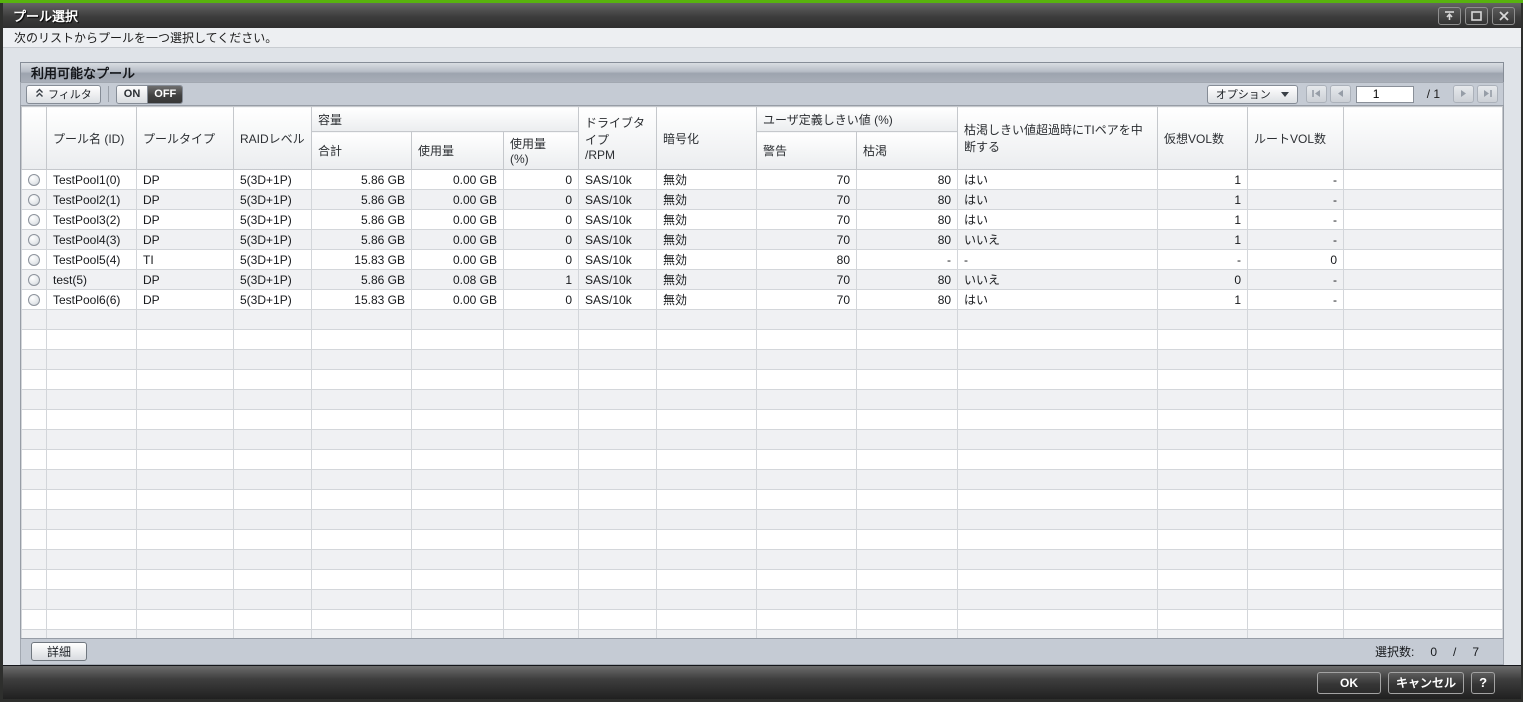  What do you see at coordinates (457, 239) in the screenshot?
I see `cell-used: 0.00 GB` at bounding box center [457, 239].